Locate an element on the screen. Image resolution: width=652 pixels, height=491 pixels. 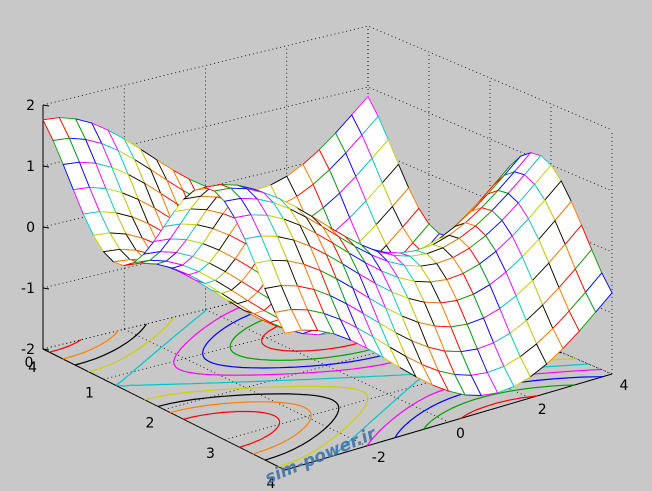
y-tick-label: 0 is located at coordinates (29, 363).